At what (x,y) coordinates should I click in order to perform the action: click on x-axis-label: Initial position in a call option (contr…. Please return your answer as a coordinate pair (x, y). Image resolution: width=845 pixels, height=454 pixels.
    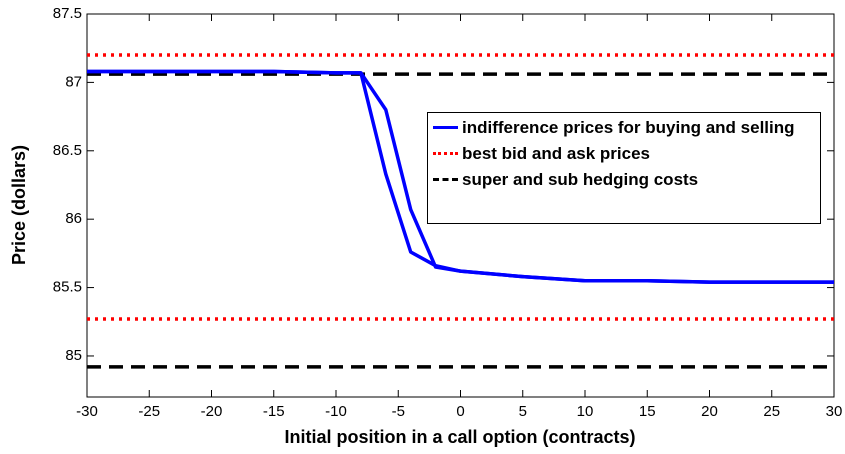
    Looking at the image, I should click on (459, 437).